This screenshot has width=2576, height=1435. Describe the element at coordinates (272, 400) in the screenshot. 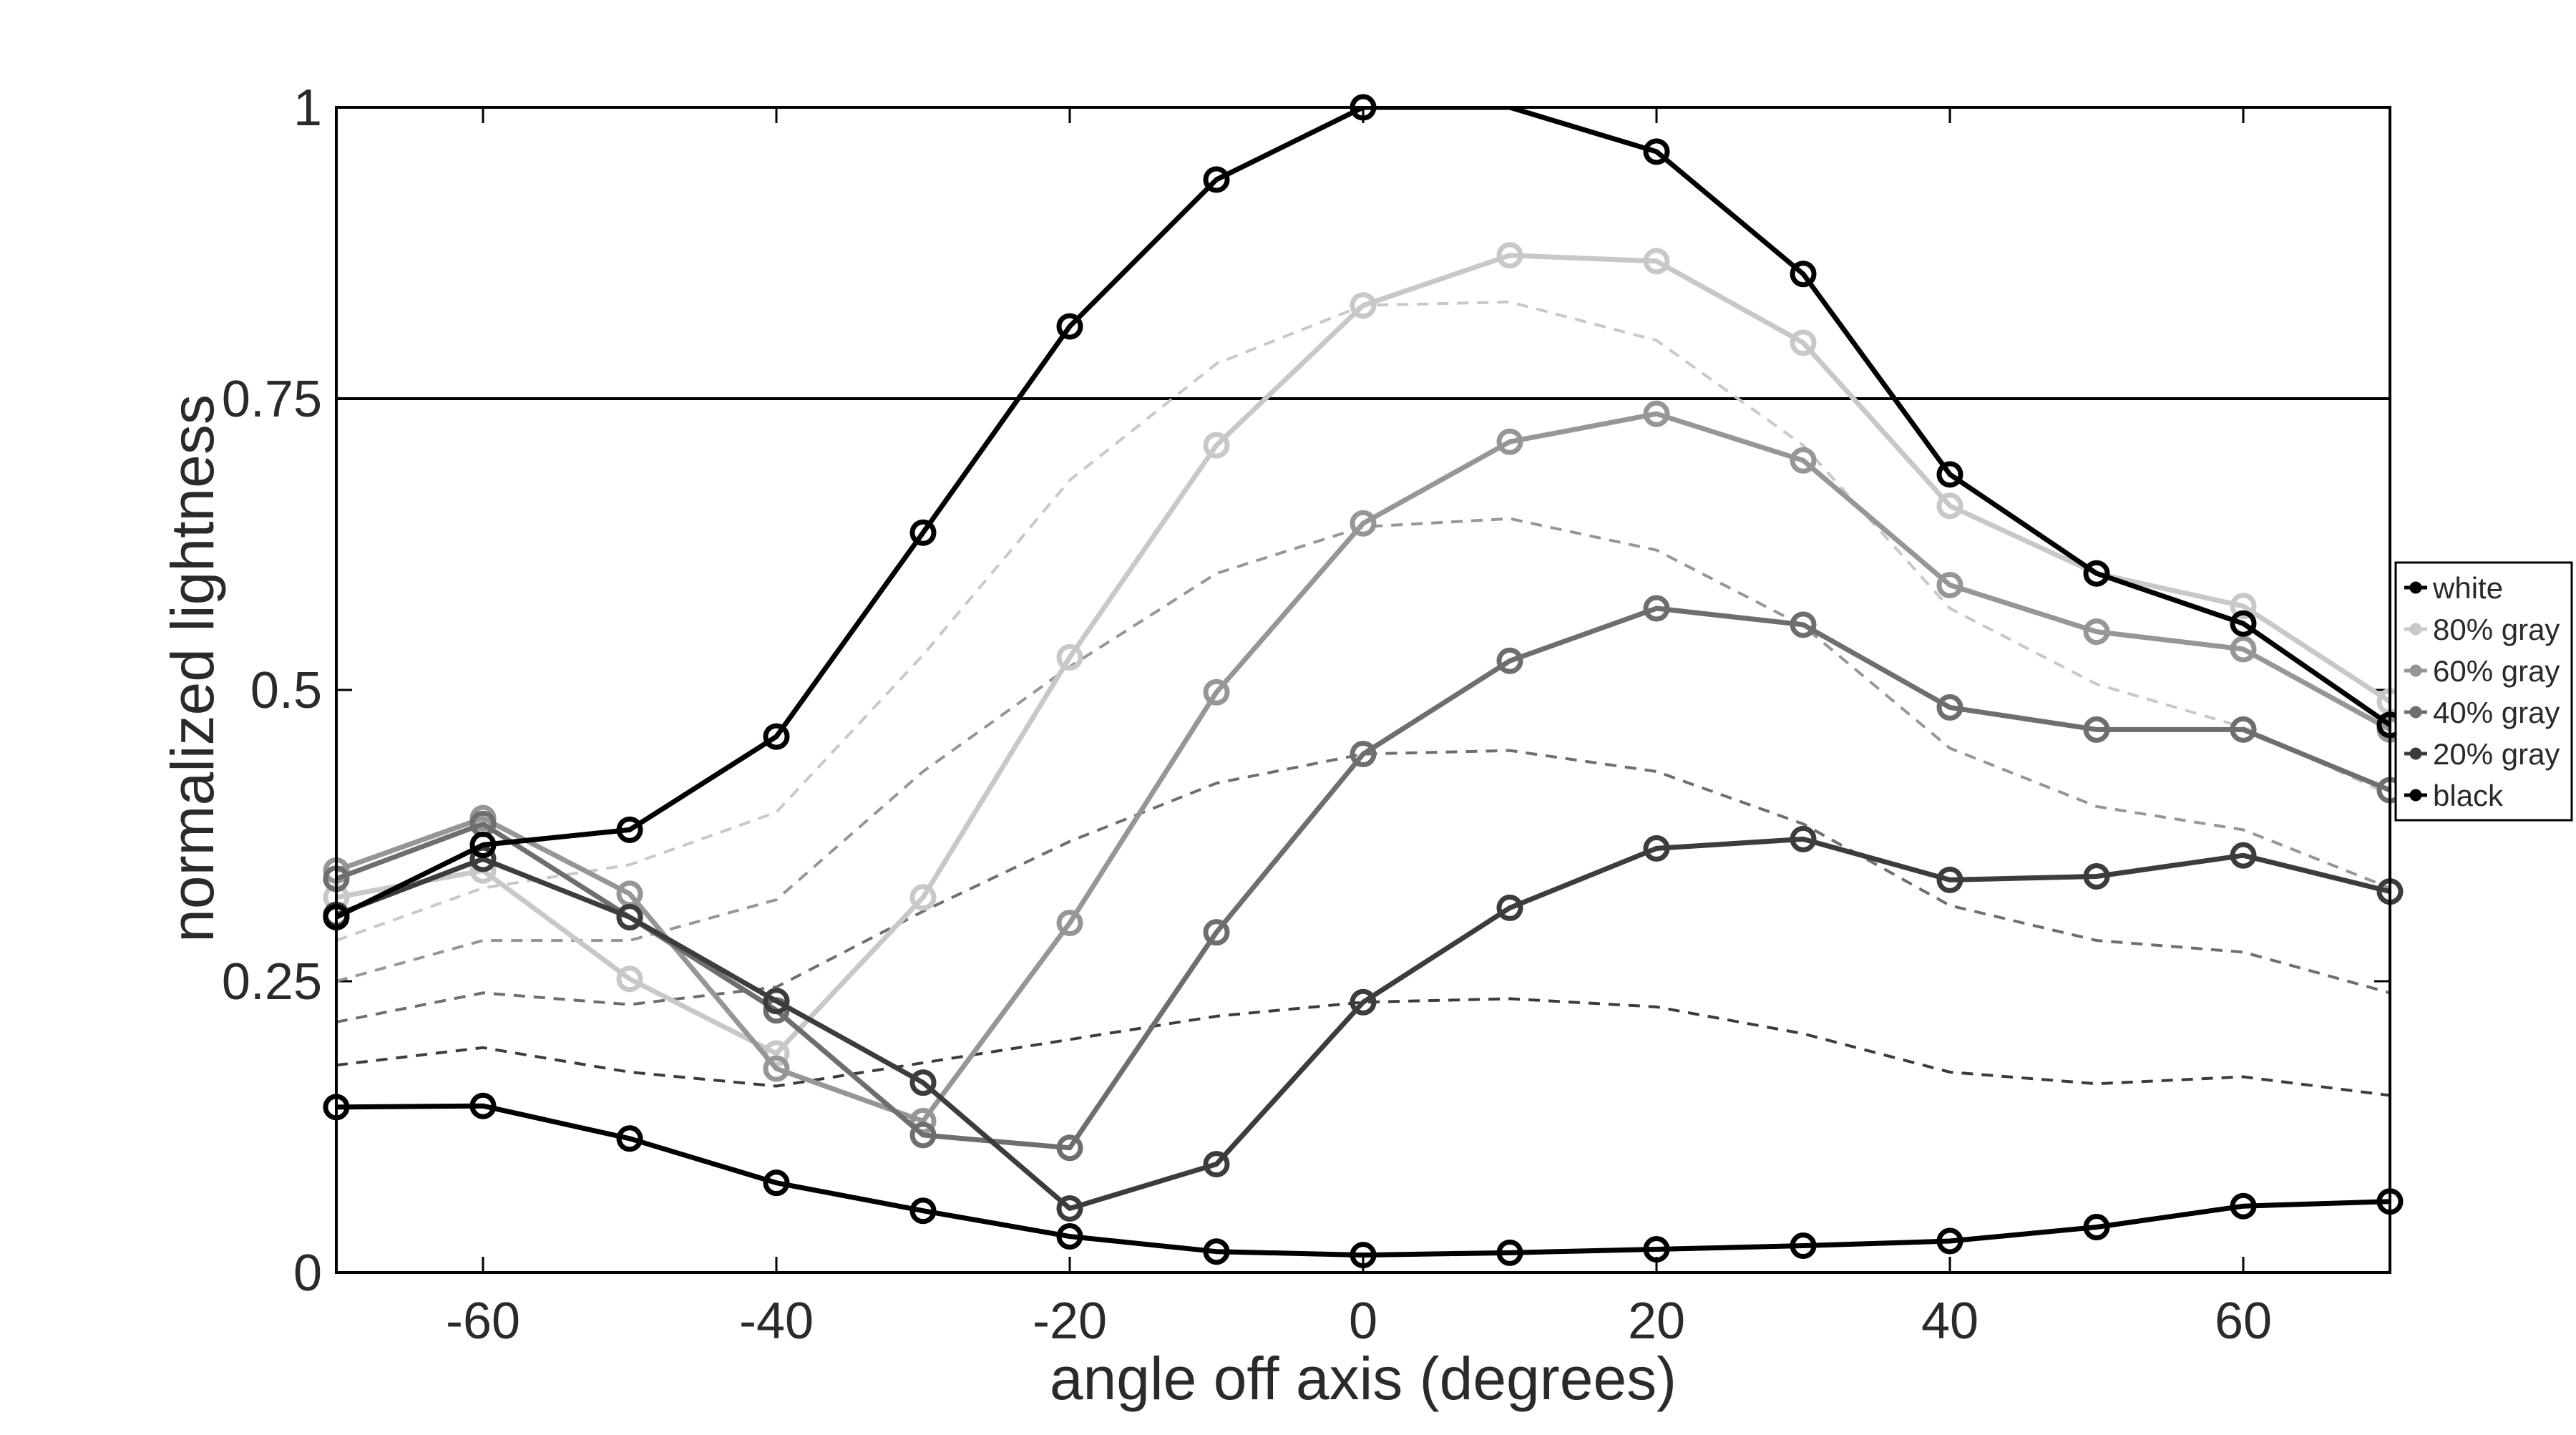

I see `y-tick-label: 0.75` at that location.